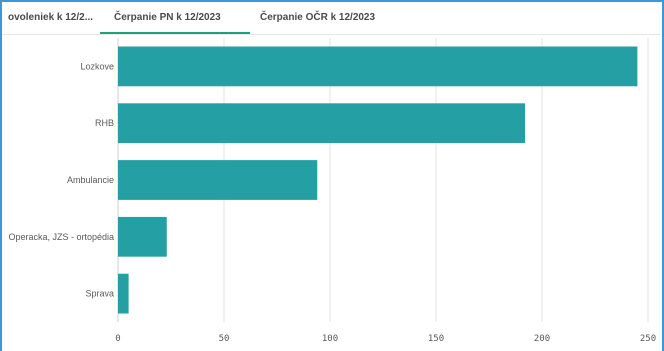 This screenshot has width=664, height=351. What do you see at coordinates (385, 339) in the screenshot?
I see `x-tick-labels: 0 50 100 150 200 250` at bounding box center [385, 339].